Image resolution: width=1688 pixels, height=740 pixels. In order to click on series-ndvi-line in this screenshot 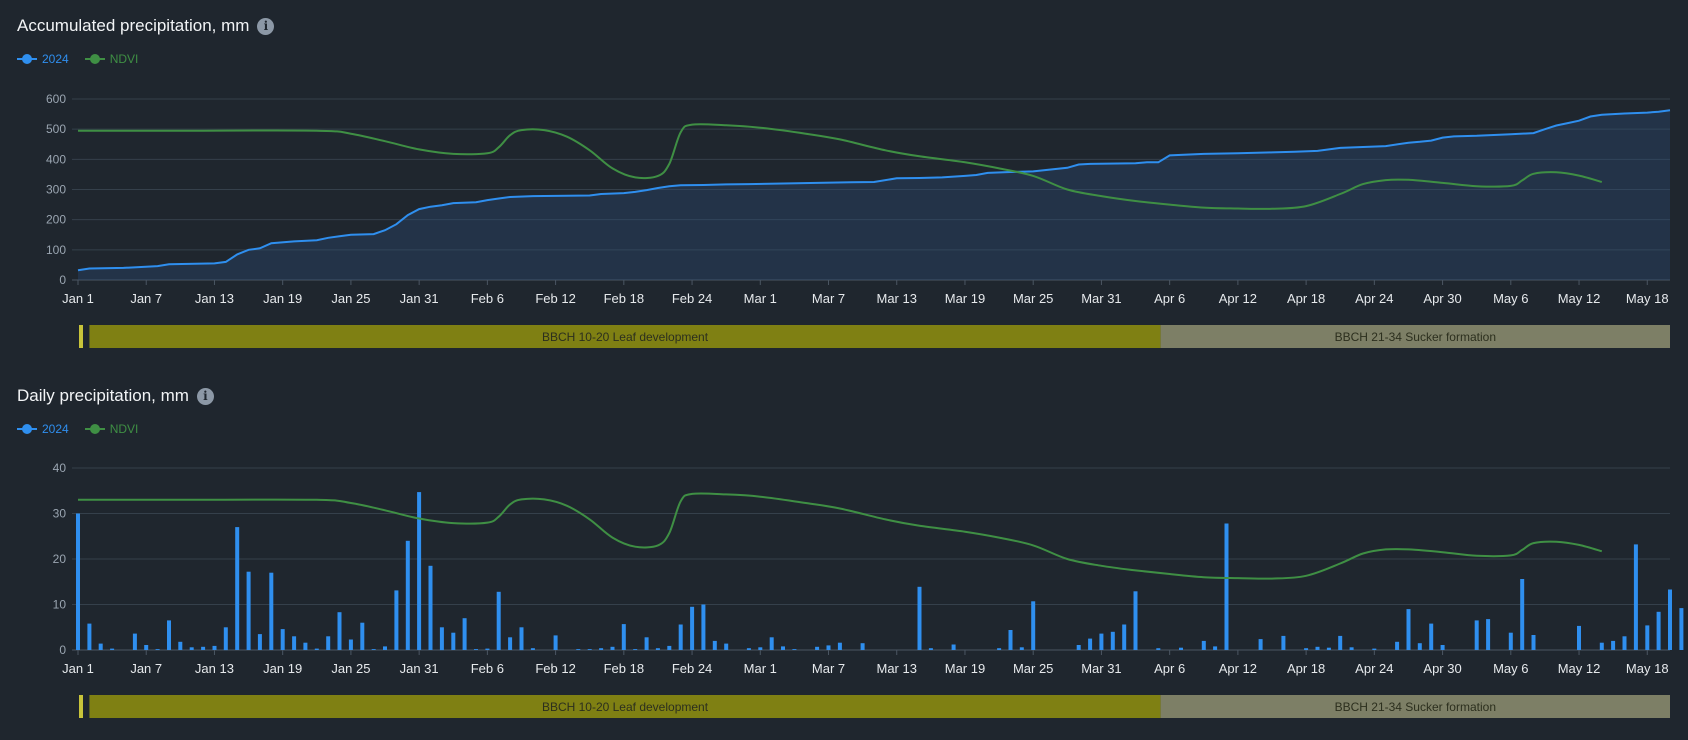, I will do `click(840, 536)`.